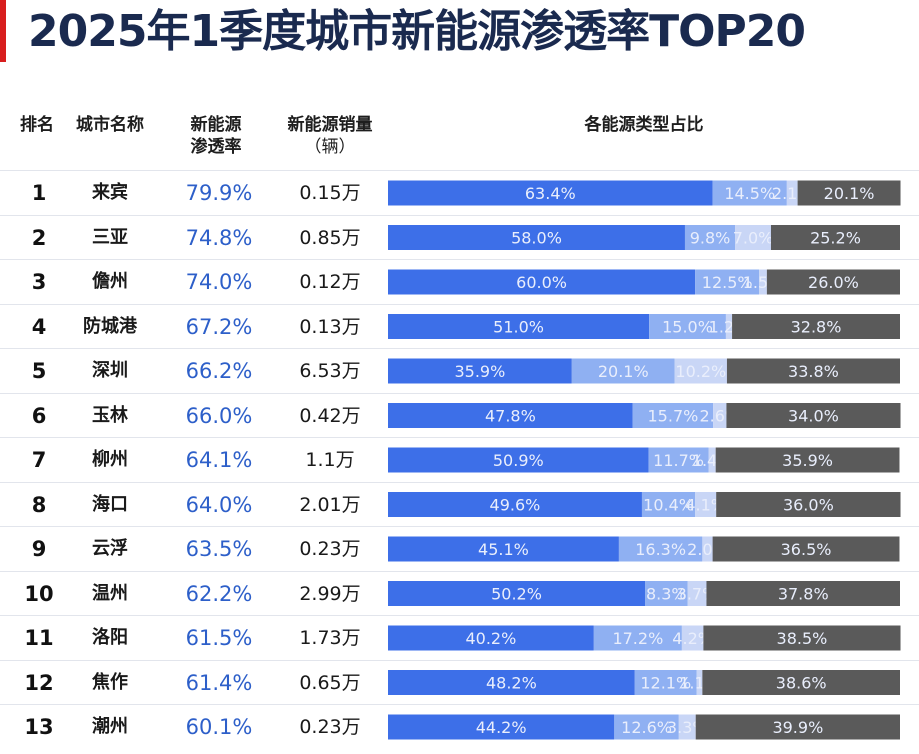 This screenshot has height=754, width=919. What do you see at coordinates (110, 593) in the screenshot?
I see `city-cell: 温州` at bounding box center [110, 593].